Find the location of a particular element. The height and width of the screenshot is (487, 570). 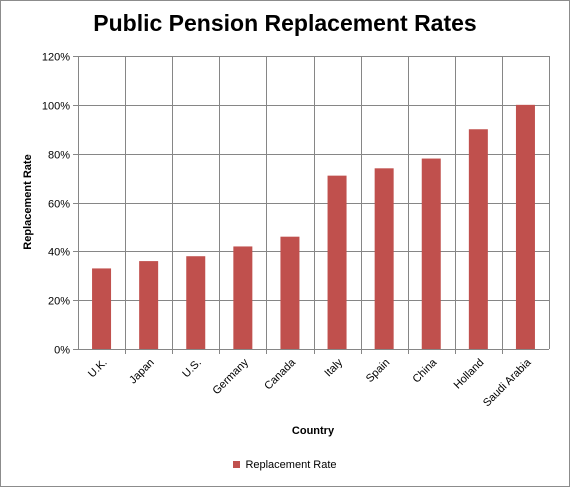

y-tick-label: 80% is located at coordinates (59, 156).